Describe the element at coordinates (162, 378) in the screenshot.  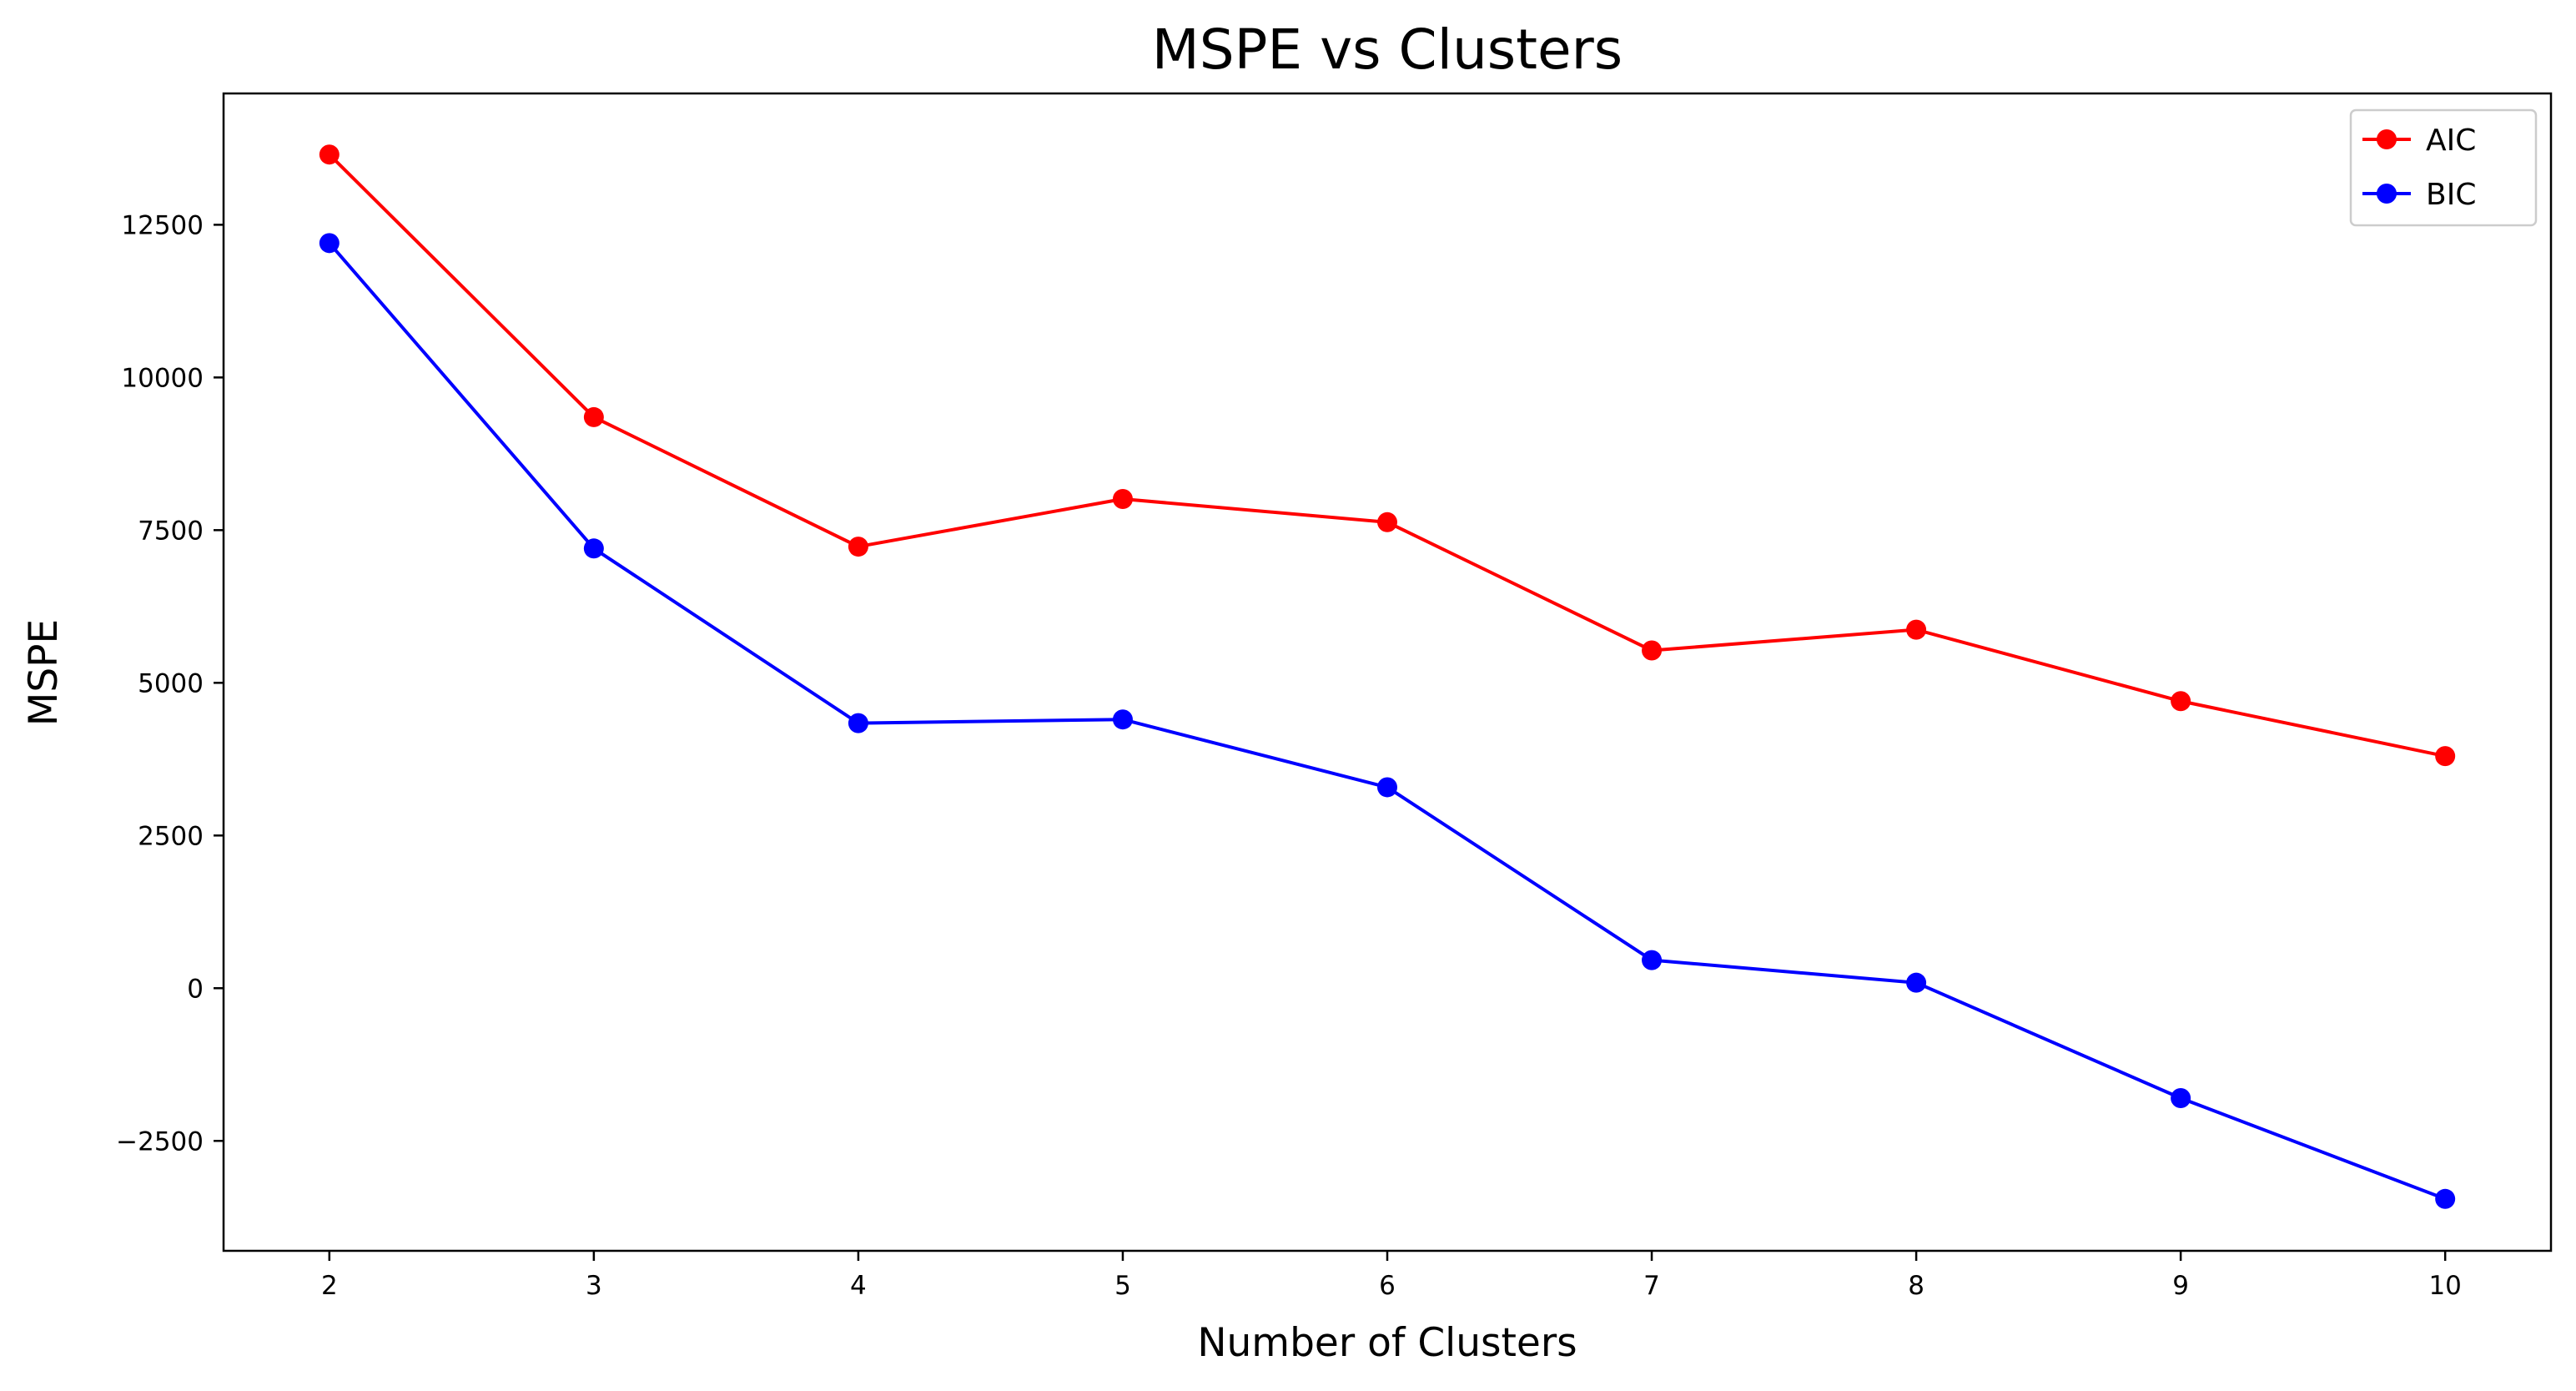
I see `y-tick-label: 10000` at that location.